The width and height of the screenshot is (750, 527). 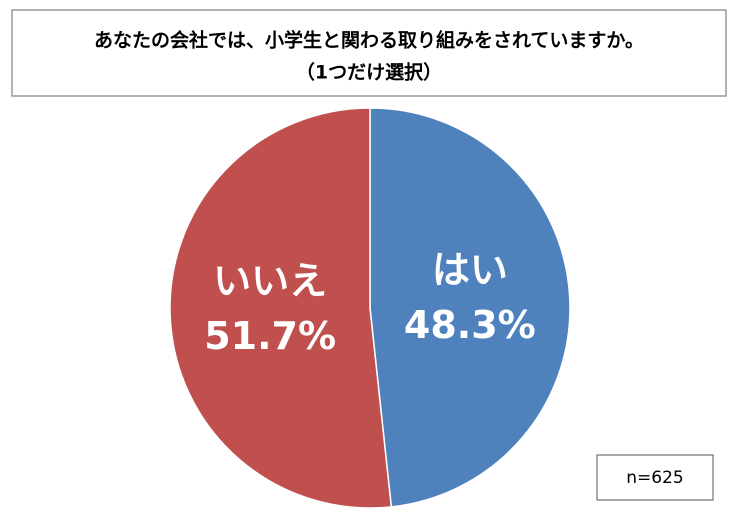 I want to click on annotation: n=625, so click(x=654, y=478).